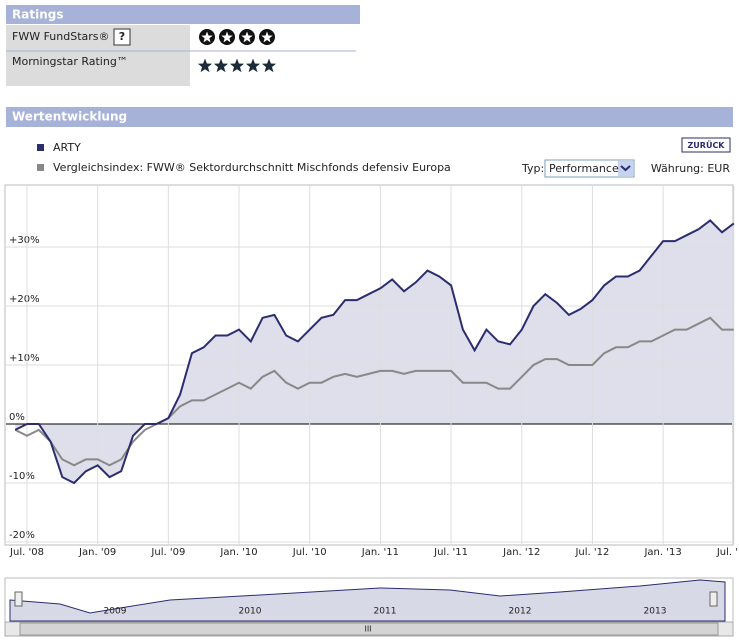 The width and height of the screenshot is (739, 641). What do you see at coordinates (367, 600) in the screenshot?
I see `navigator-line` at bounding box center [367, 600].